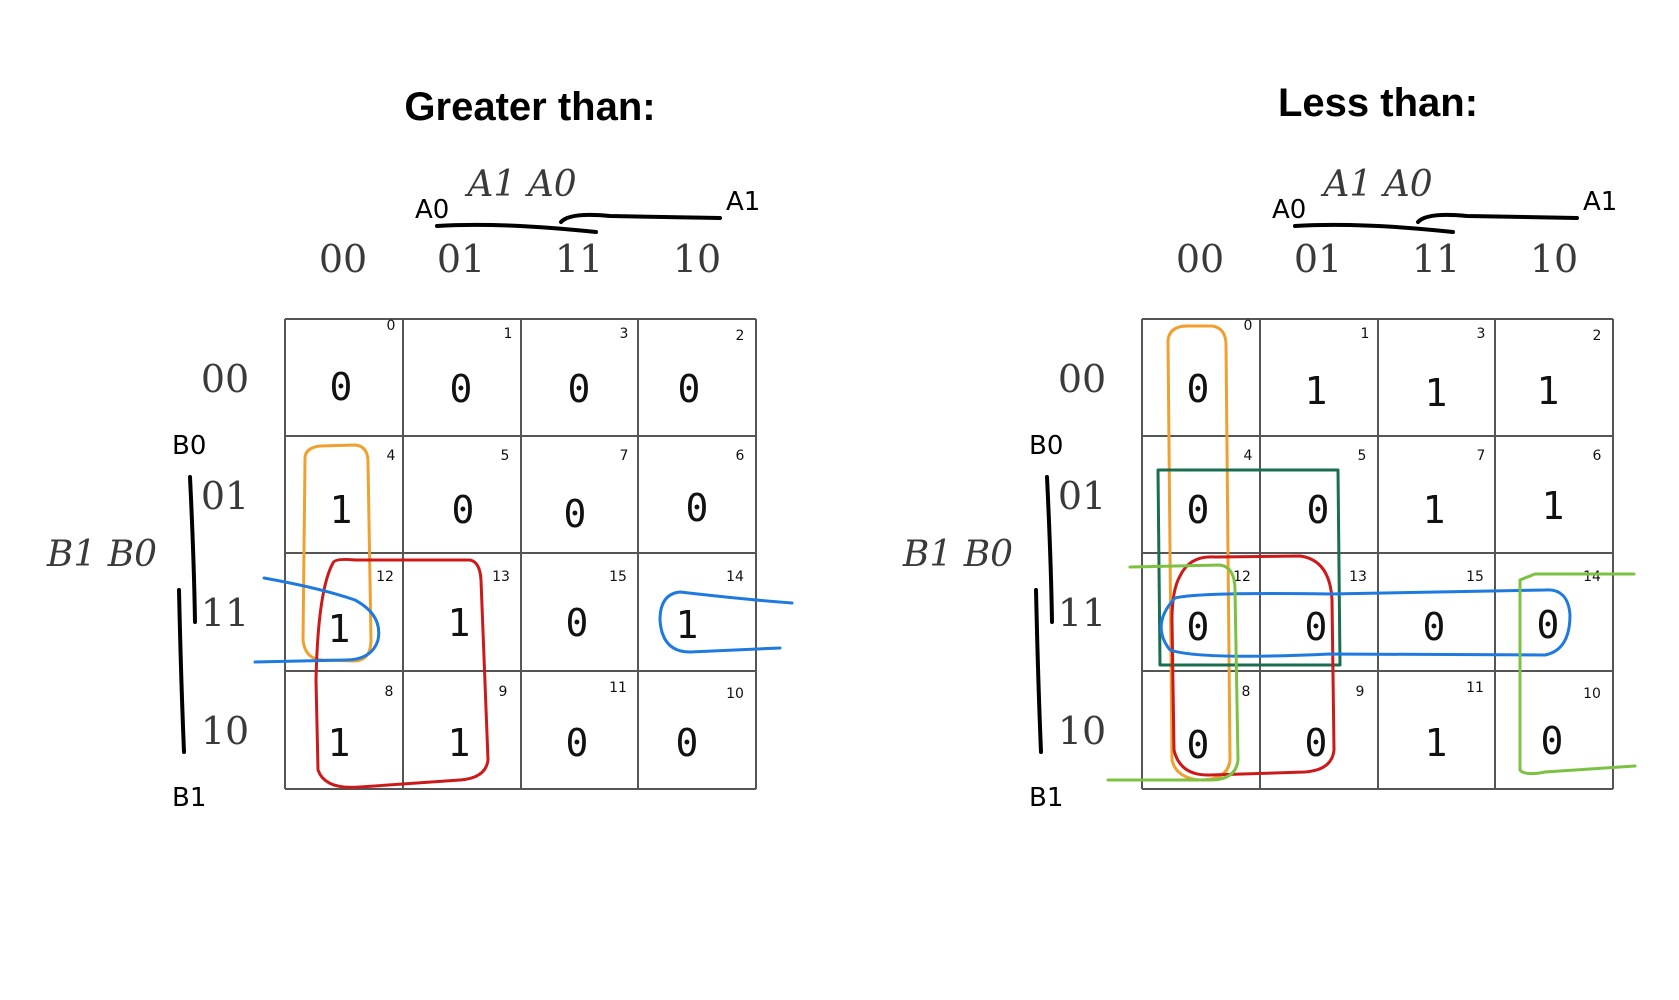 This screenshot has width=1679, height=1000. I want to click on column-variables: A1 A0, so click(520, 184).